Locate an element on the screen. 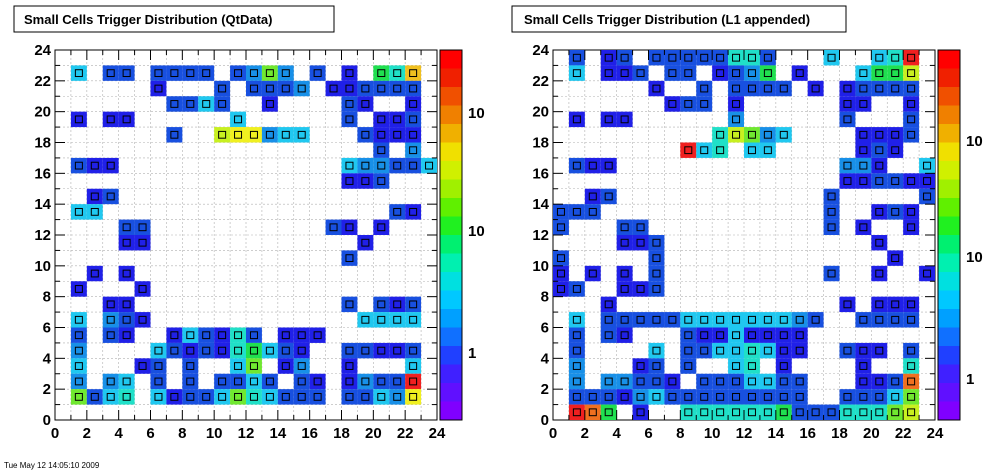  y-tick-label: 16 is located at coordinates (540, 173).